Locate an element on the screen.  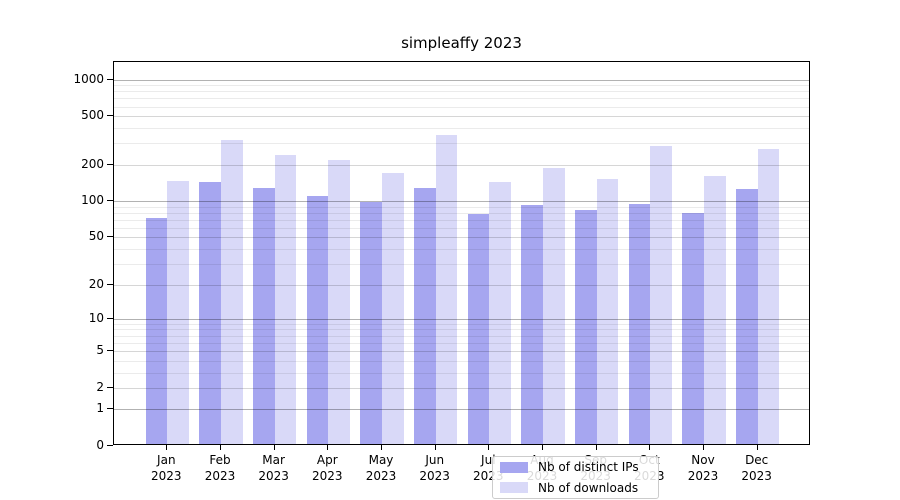
legend-row-distinct-ips: Nb of distinct IPs is located at coordinates (575, 467).